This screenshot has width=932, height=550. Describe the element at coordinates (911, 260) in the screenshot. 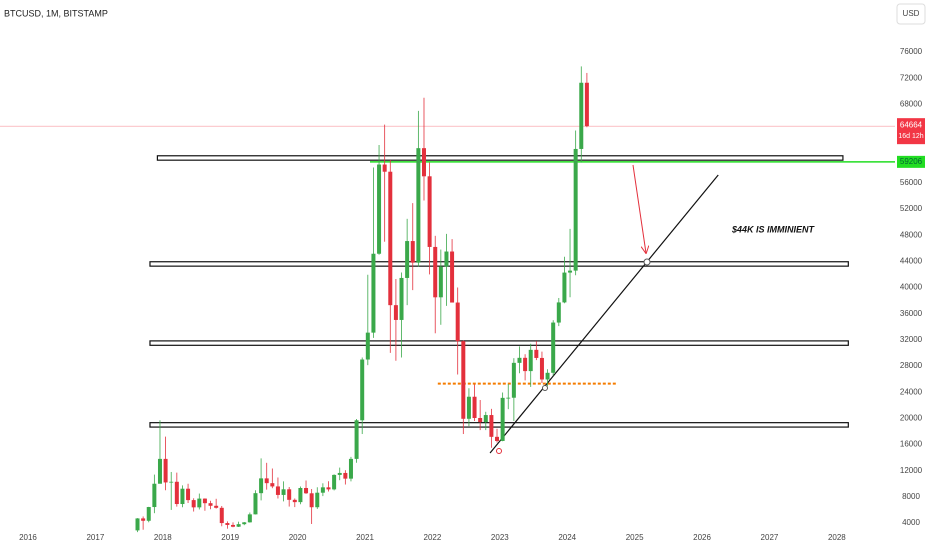

I see `y-tick-label: 44000` at that location.